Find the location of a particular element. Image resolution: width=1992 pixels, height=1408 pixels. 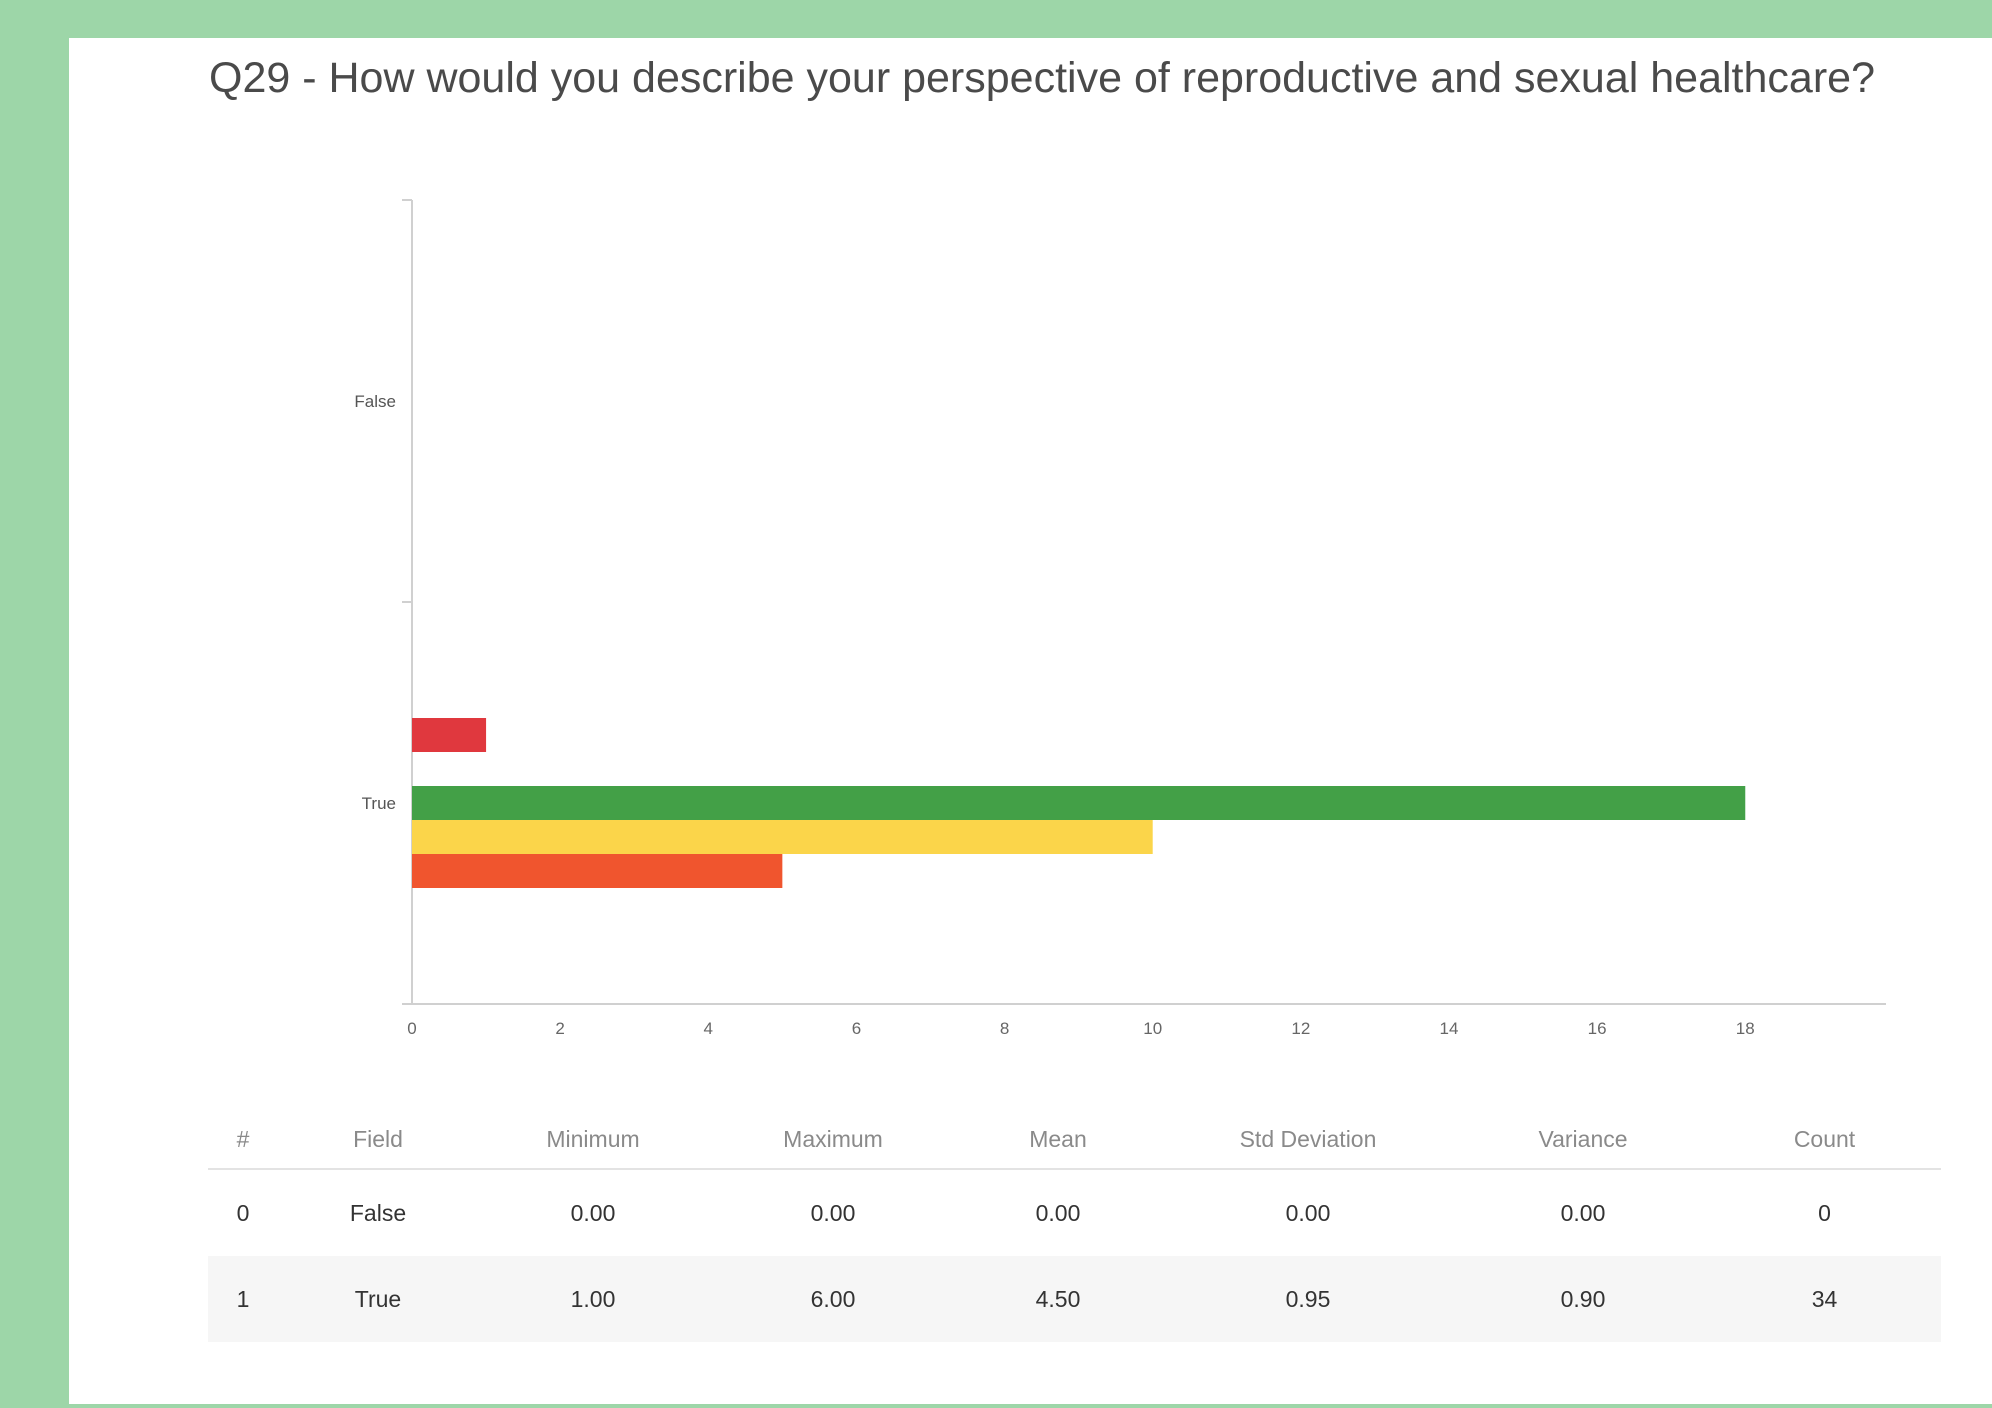

category-label: False is located at coordinates (375, 401).